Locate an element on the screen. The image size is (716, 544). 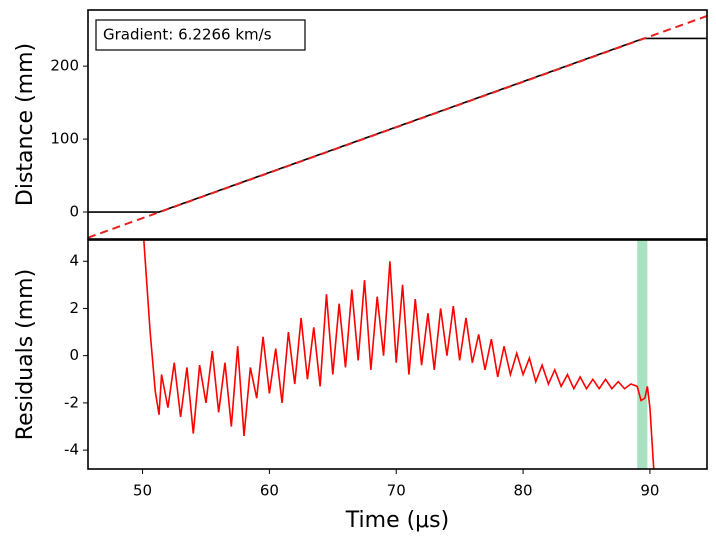
x-tick-label: 70 is located at coordinates (396, 491).